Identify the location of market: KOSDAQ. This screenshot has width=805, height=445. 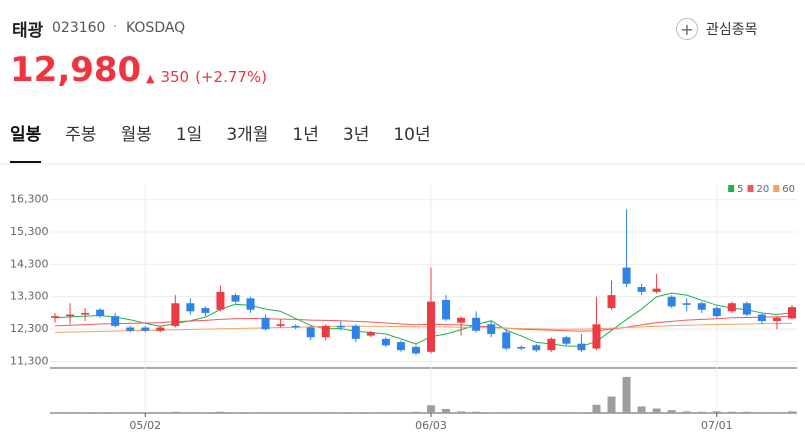
(156, 28).